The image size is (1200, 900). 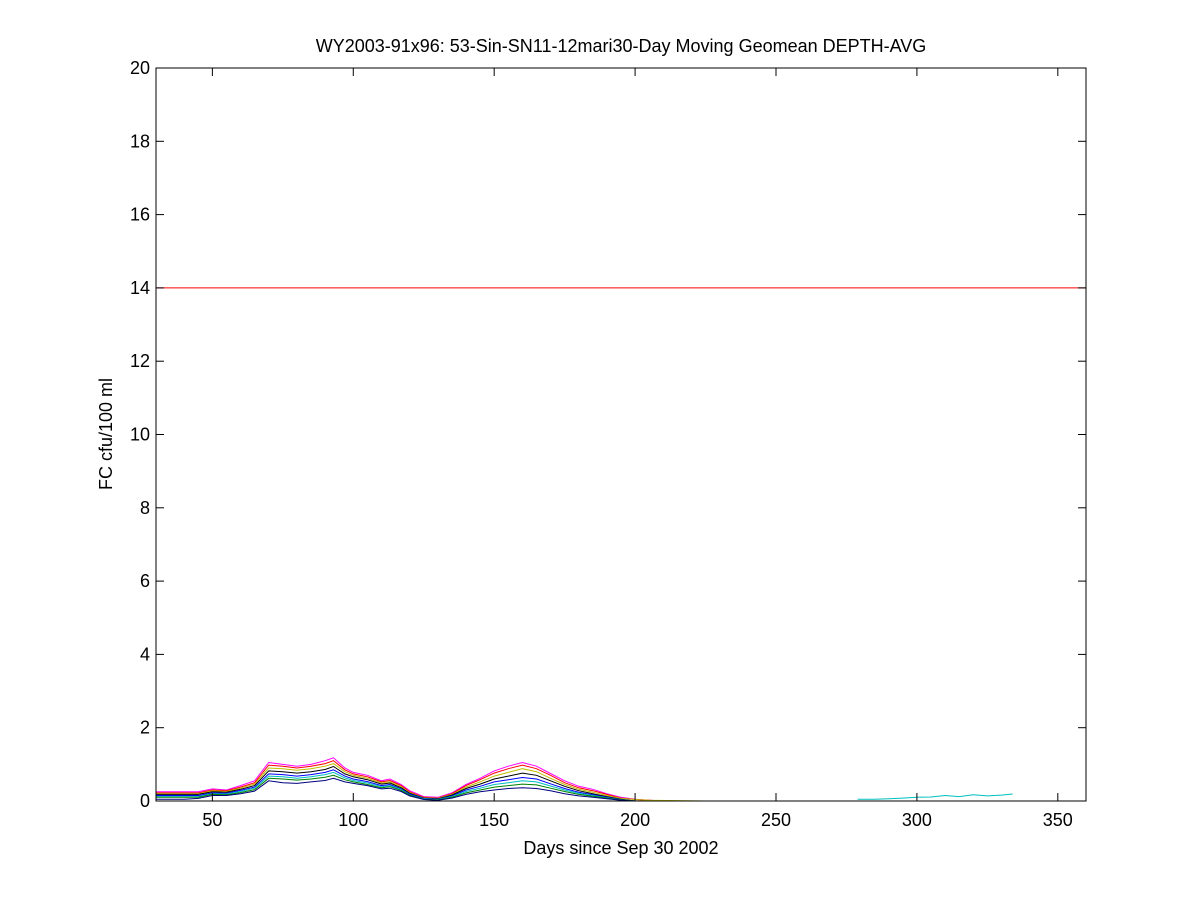 What do you see at coordinates (635, 820) in the screenshot?
I see `x-tick-label: 200` at bounding box center [635, 820].